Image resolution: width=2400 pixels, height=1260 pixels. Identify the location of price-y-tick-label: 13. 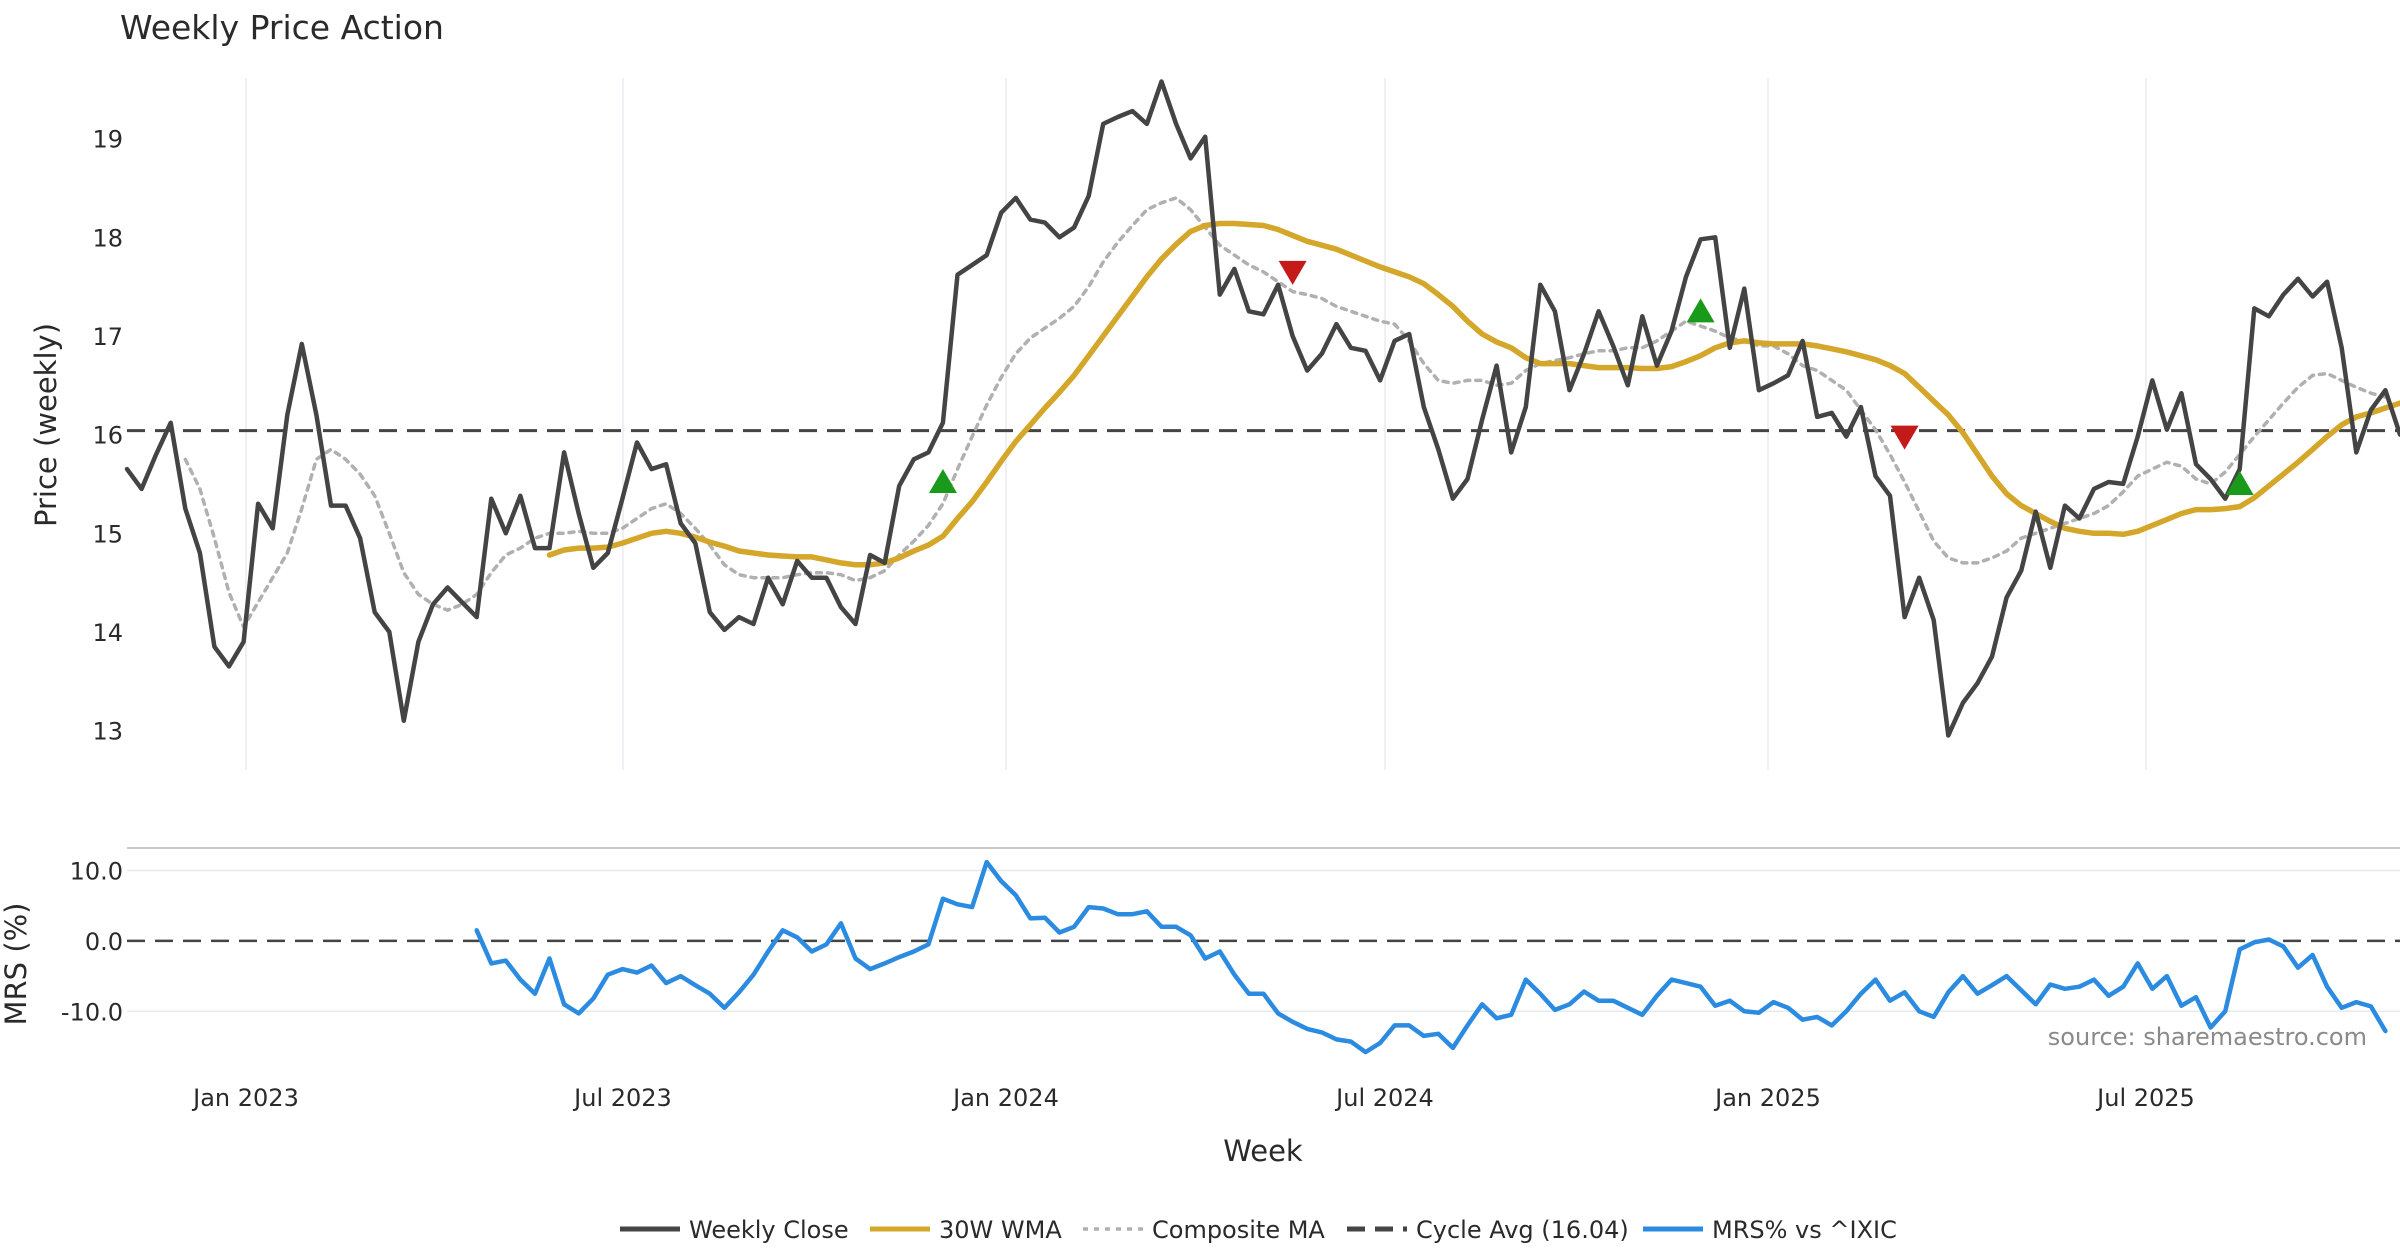
(107, 732).